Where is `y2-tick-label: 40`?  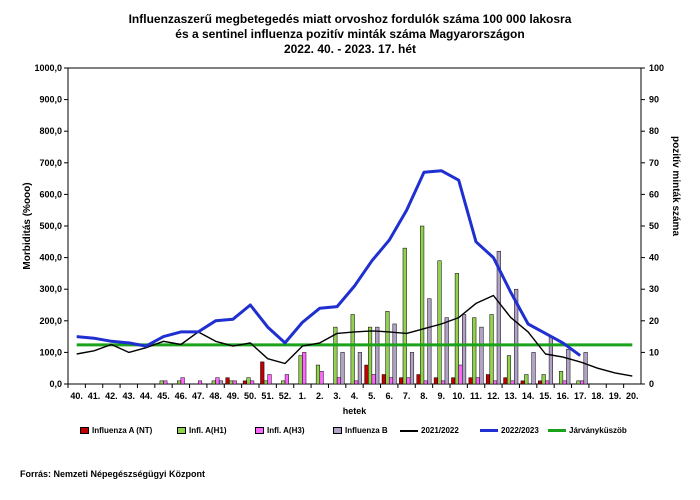 y2-tick-label: 40 is located at coordinates (654, 258).